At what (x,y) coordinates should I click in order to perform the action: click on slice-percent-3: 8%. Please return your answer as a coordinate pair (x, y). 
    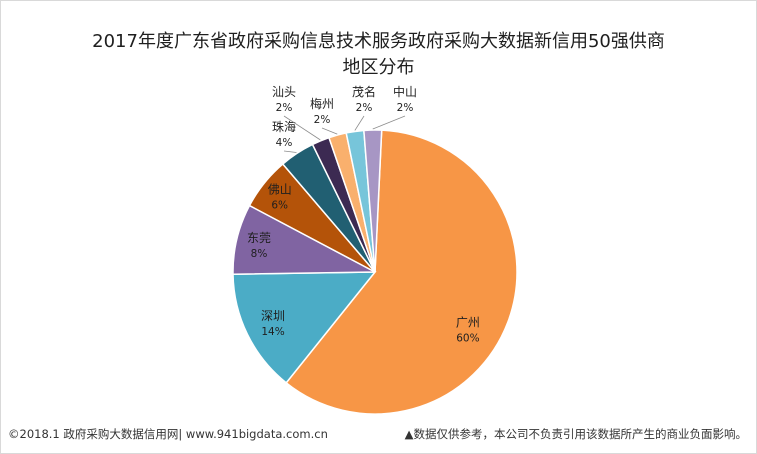
    Looking at the image, I should click on (259, 254).